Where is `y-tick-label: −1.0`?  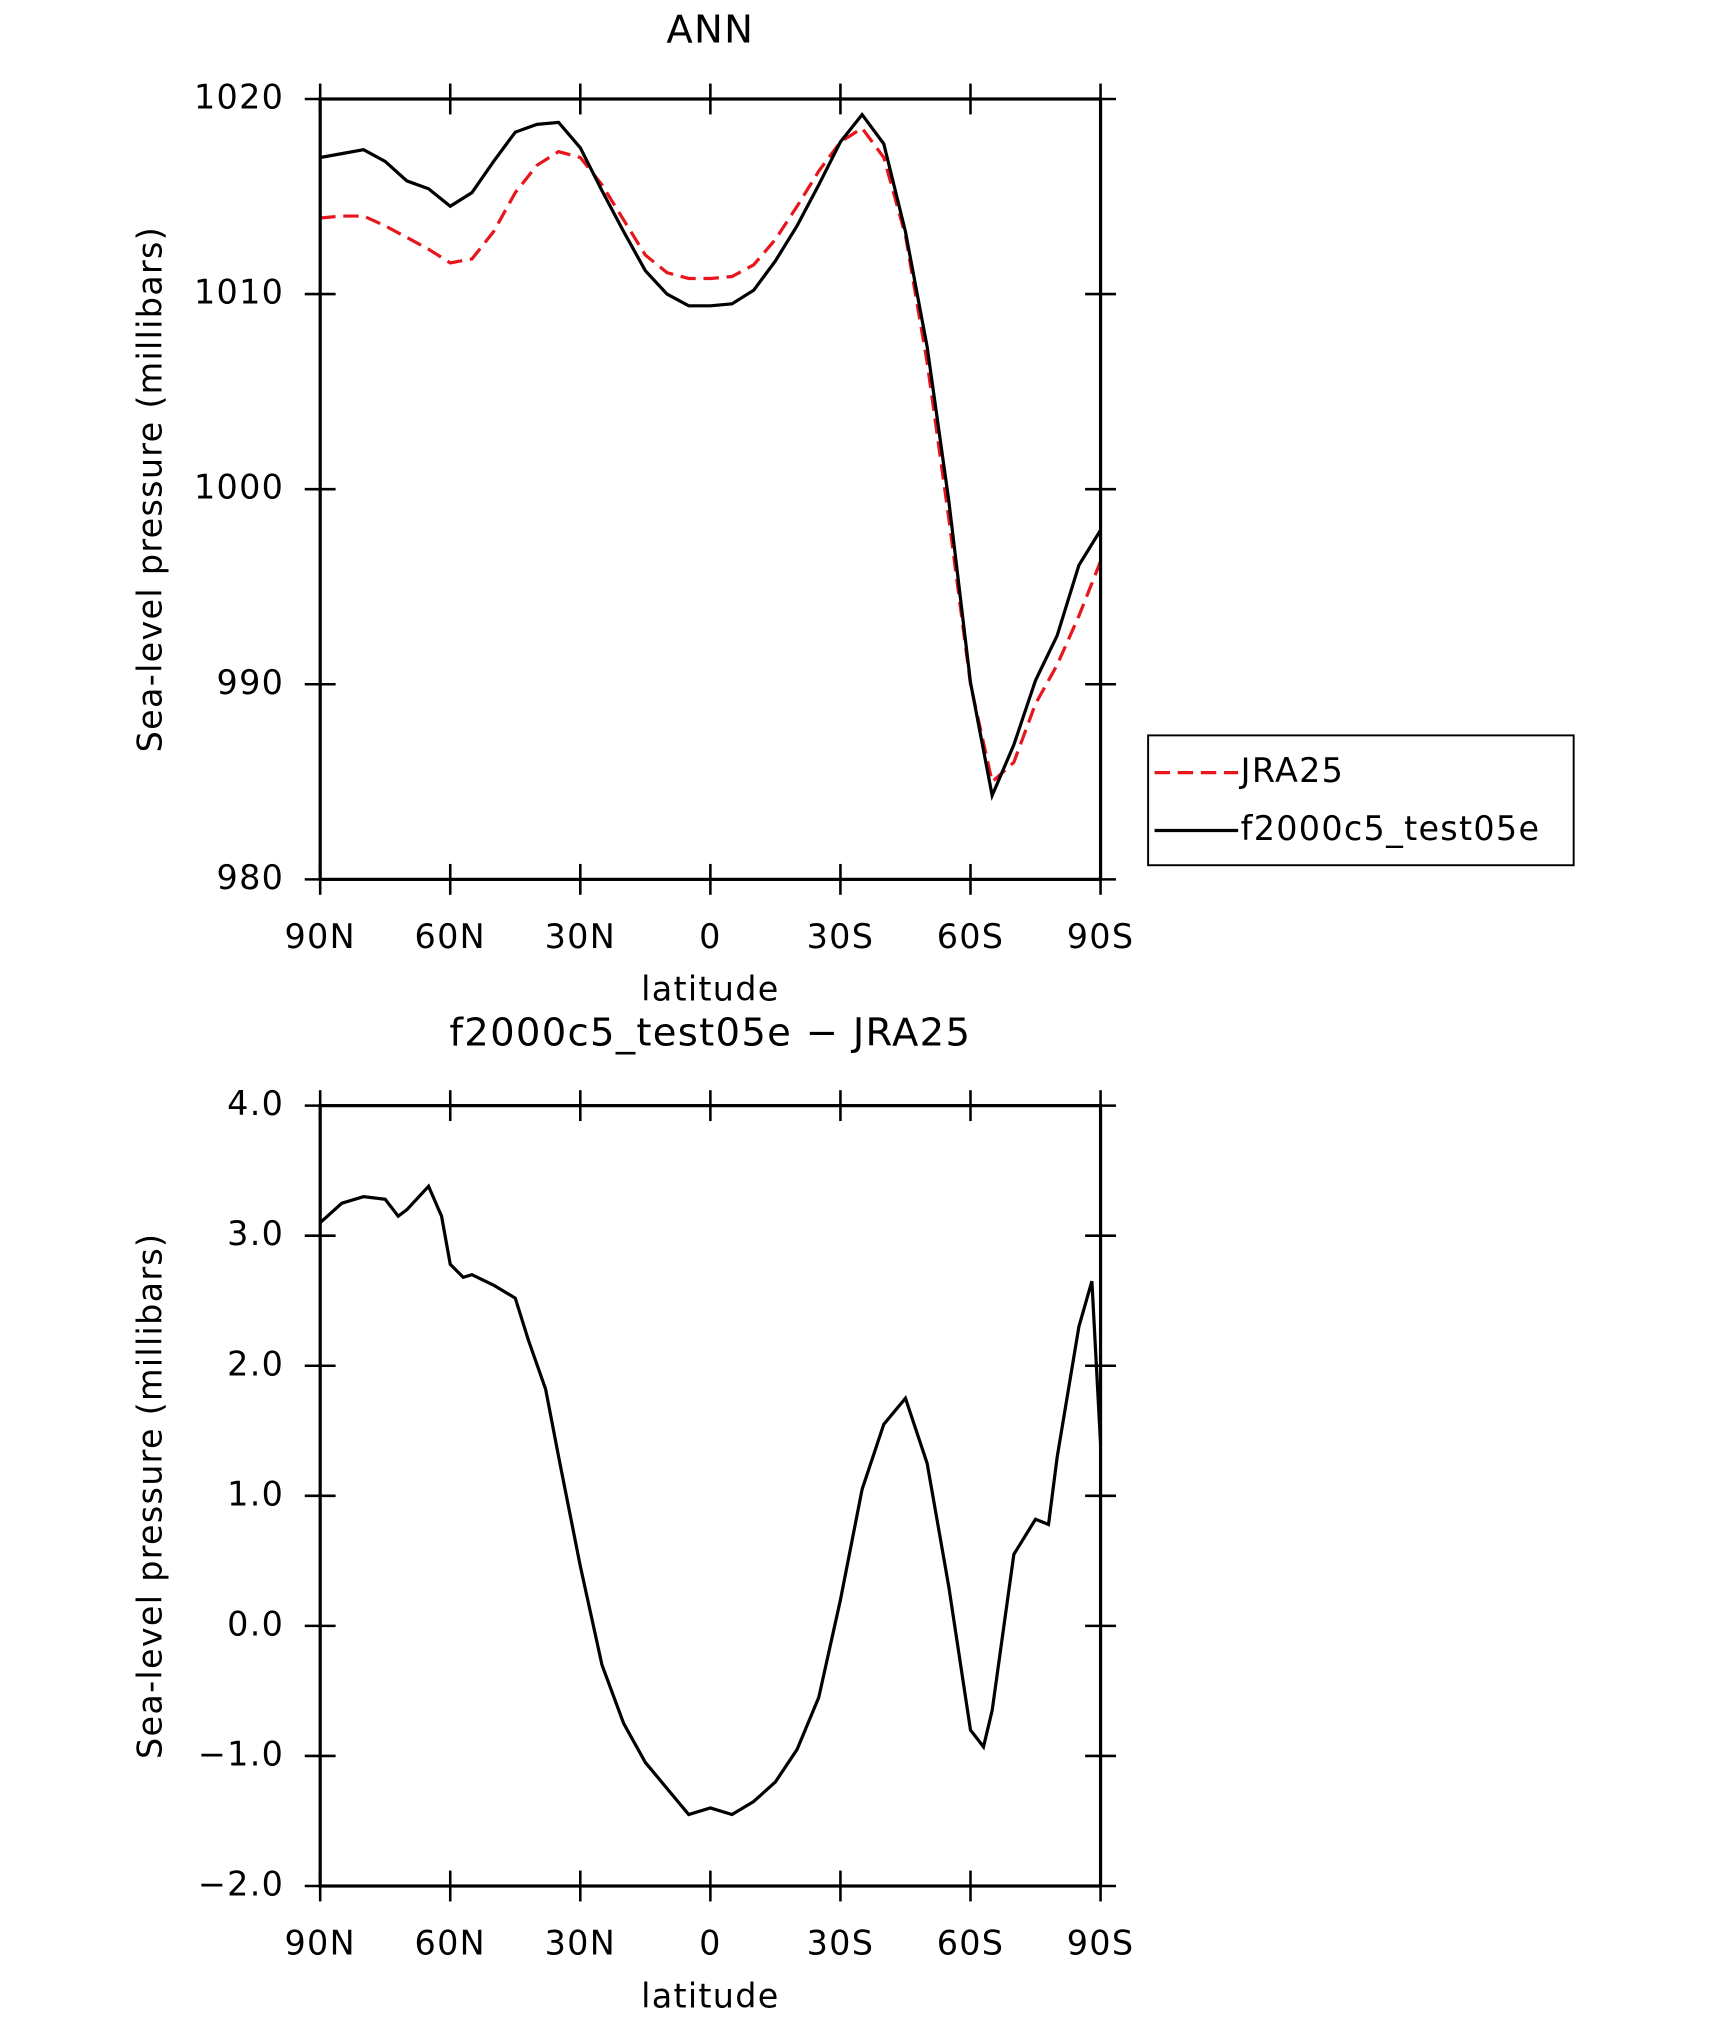
y-tick-label: −1.0 is located at coordinates (241, 1753).